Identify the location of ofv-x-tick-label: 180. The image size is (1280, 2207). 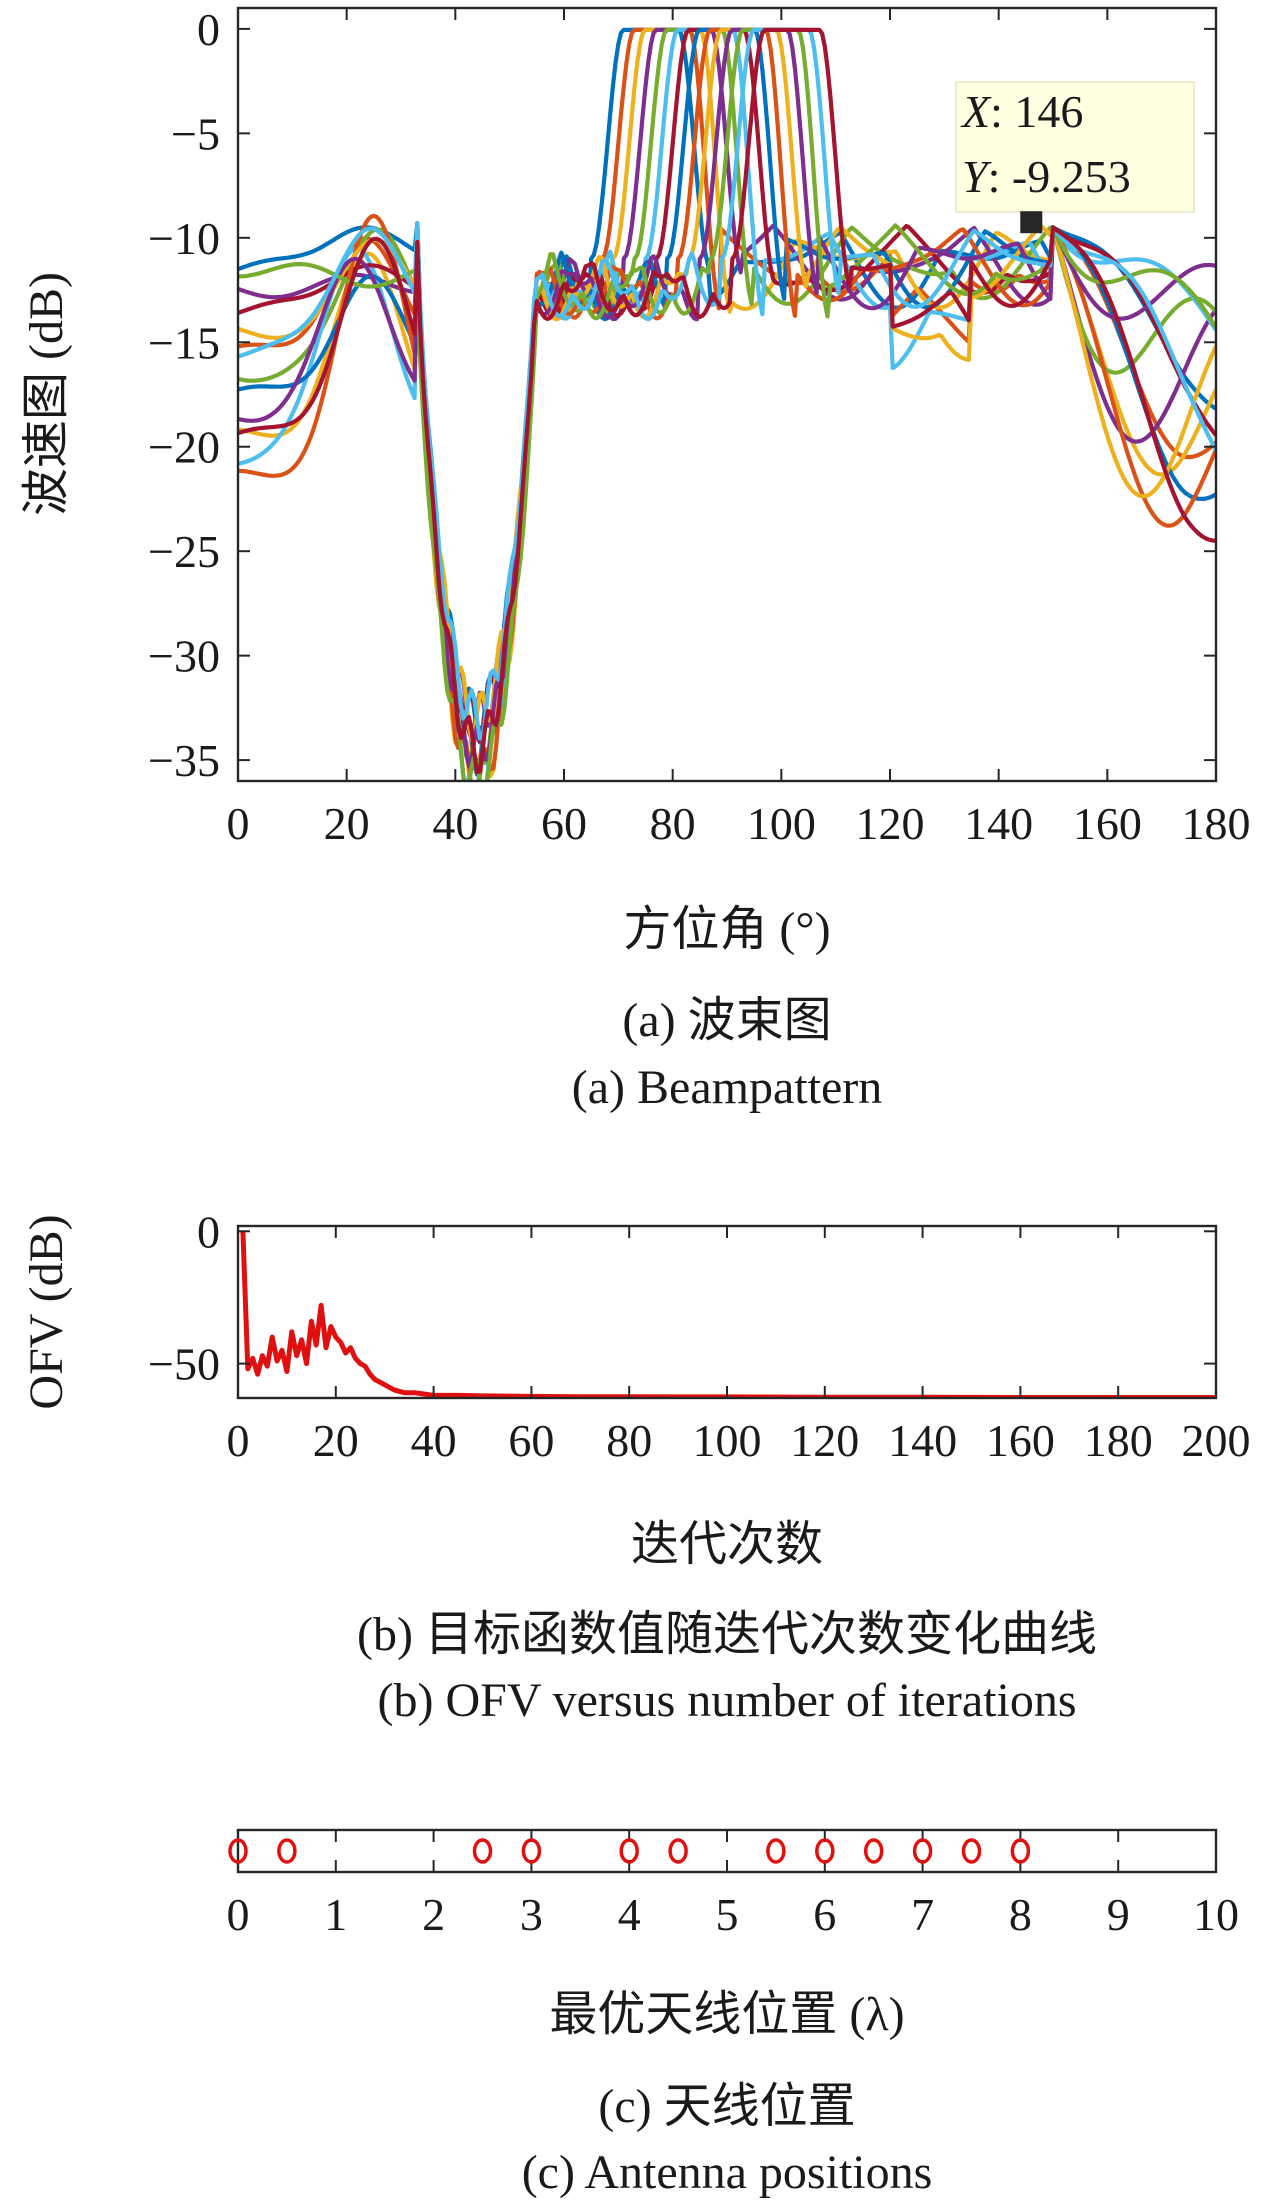
(1118, 1440).